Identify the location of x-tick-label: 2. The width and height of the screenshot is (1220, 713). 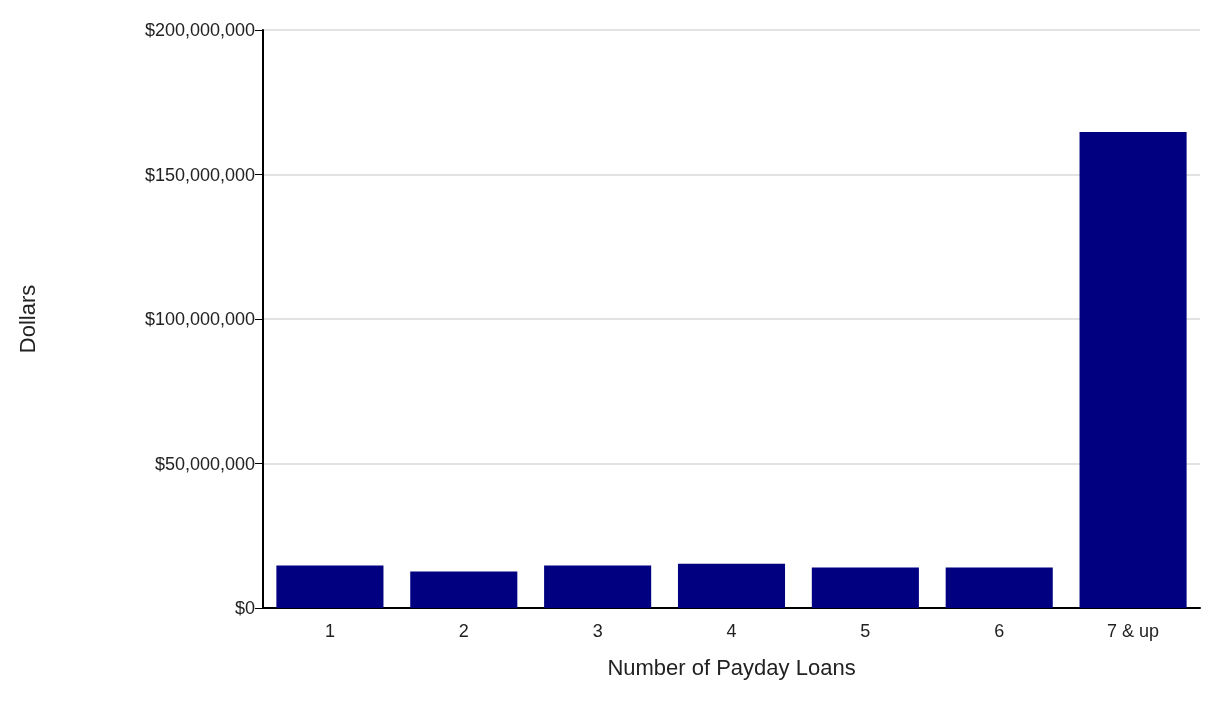
(463, 631).